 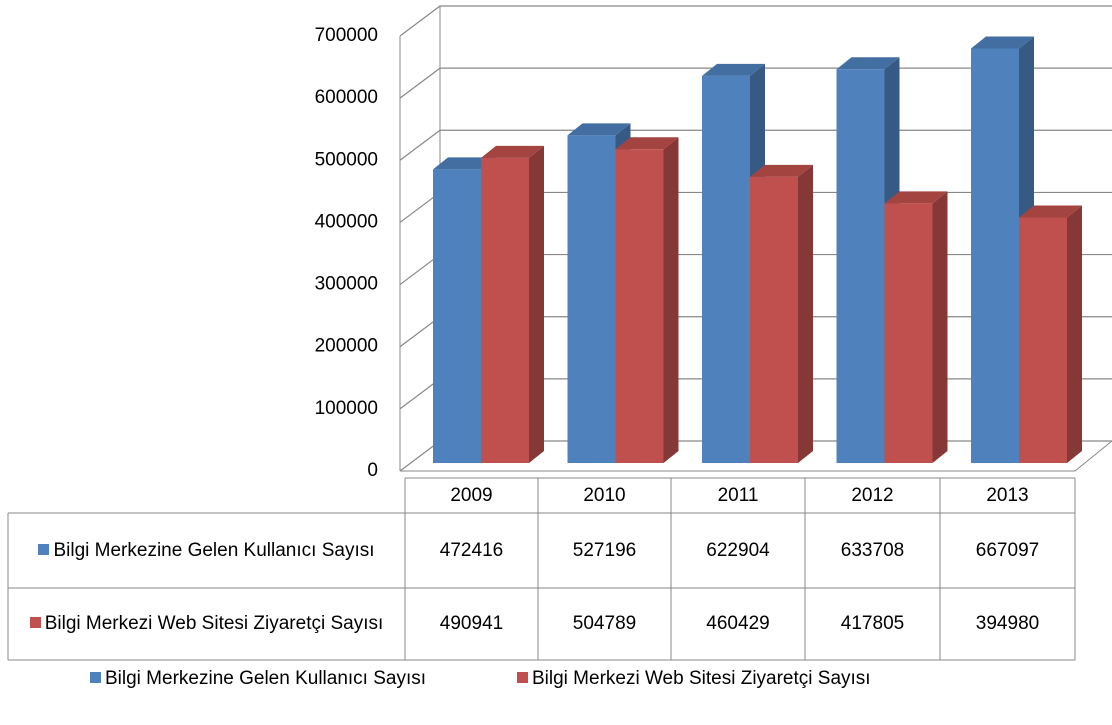 I want to click on table-value: 527196, so click(x=604, y=550).